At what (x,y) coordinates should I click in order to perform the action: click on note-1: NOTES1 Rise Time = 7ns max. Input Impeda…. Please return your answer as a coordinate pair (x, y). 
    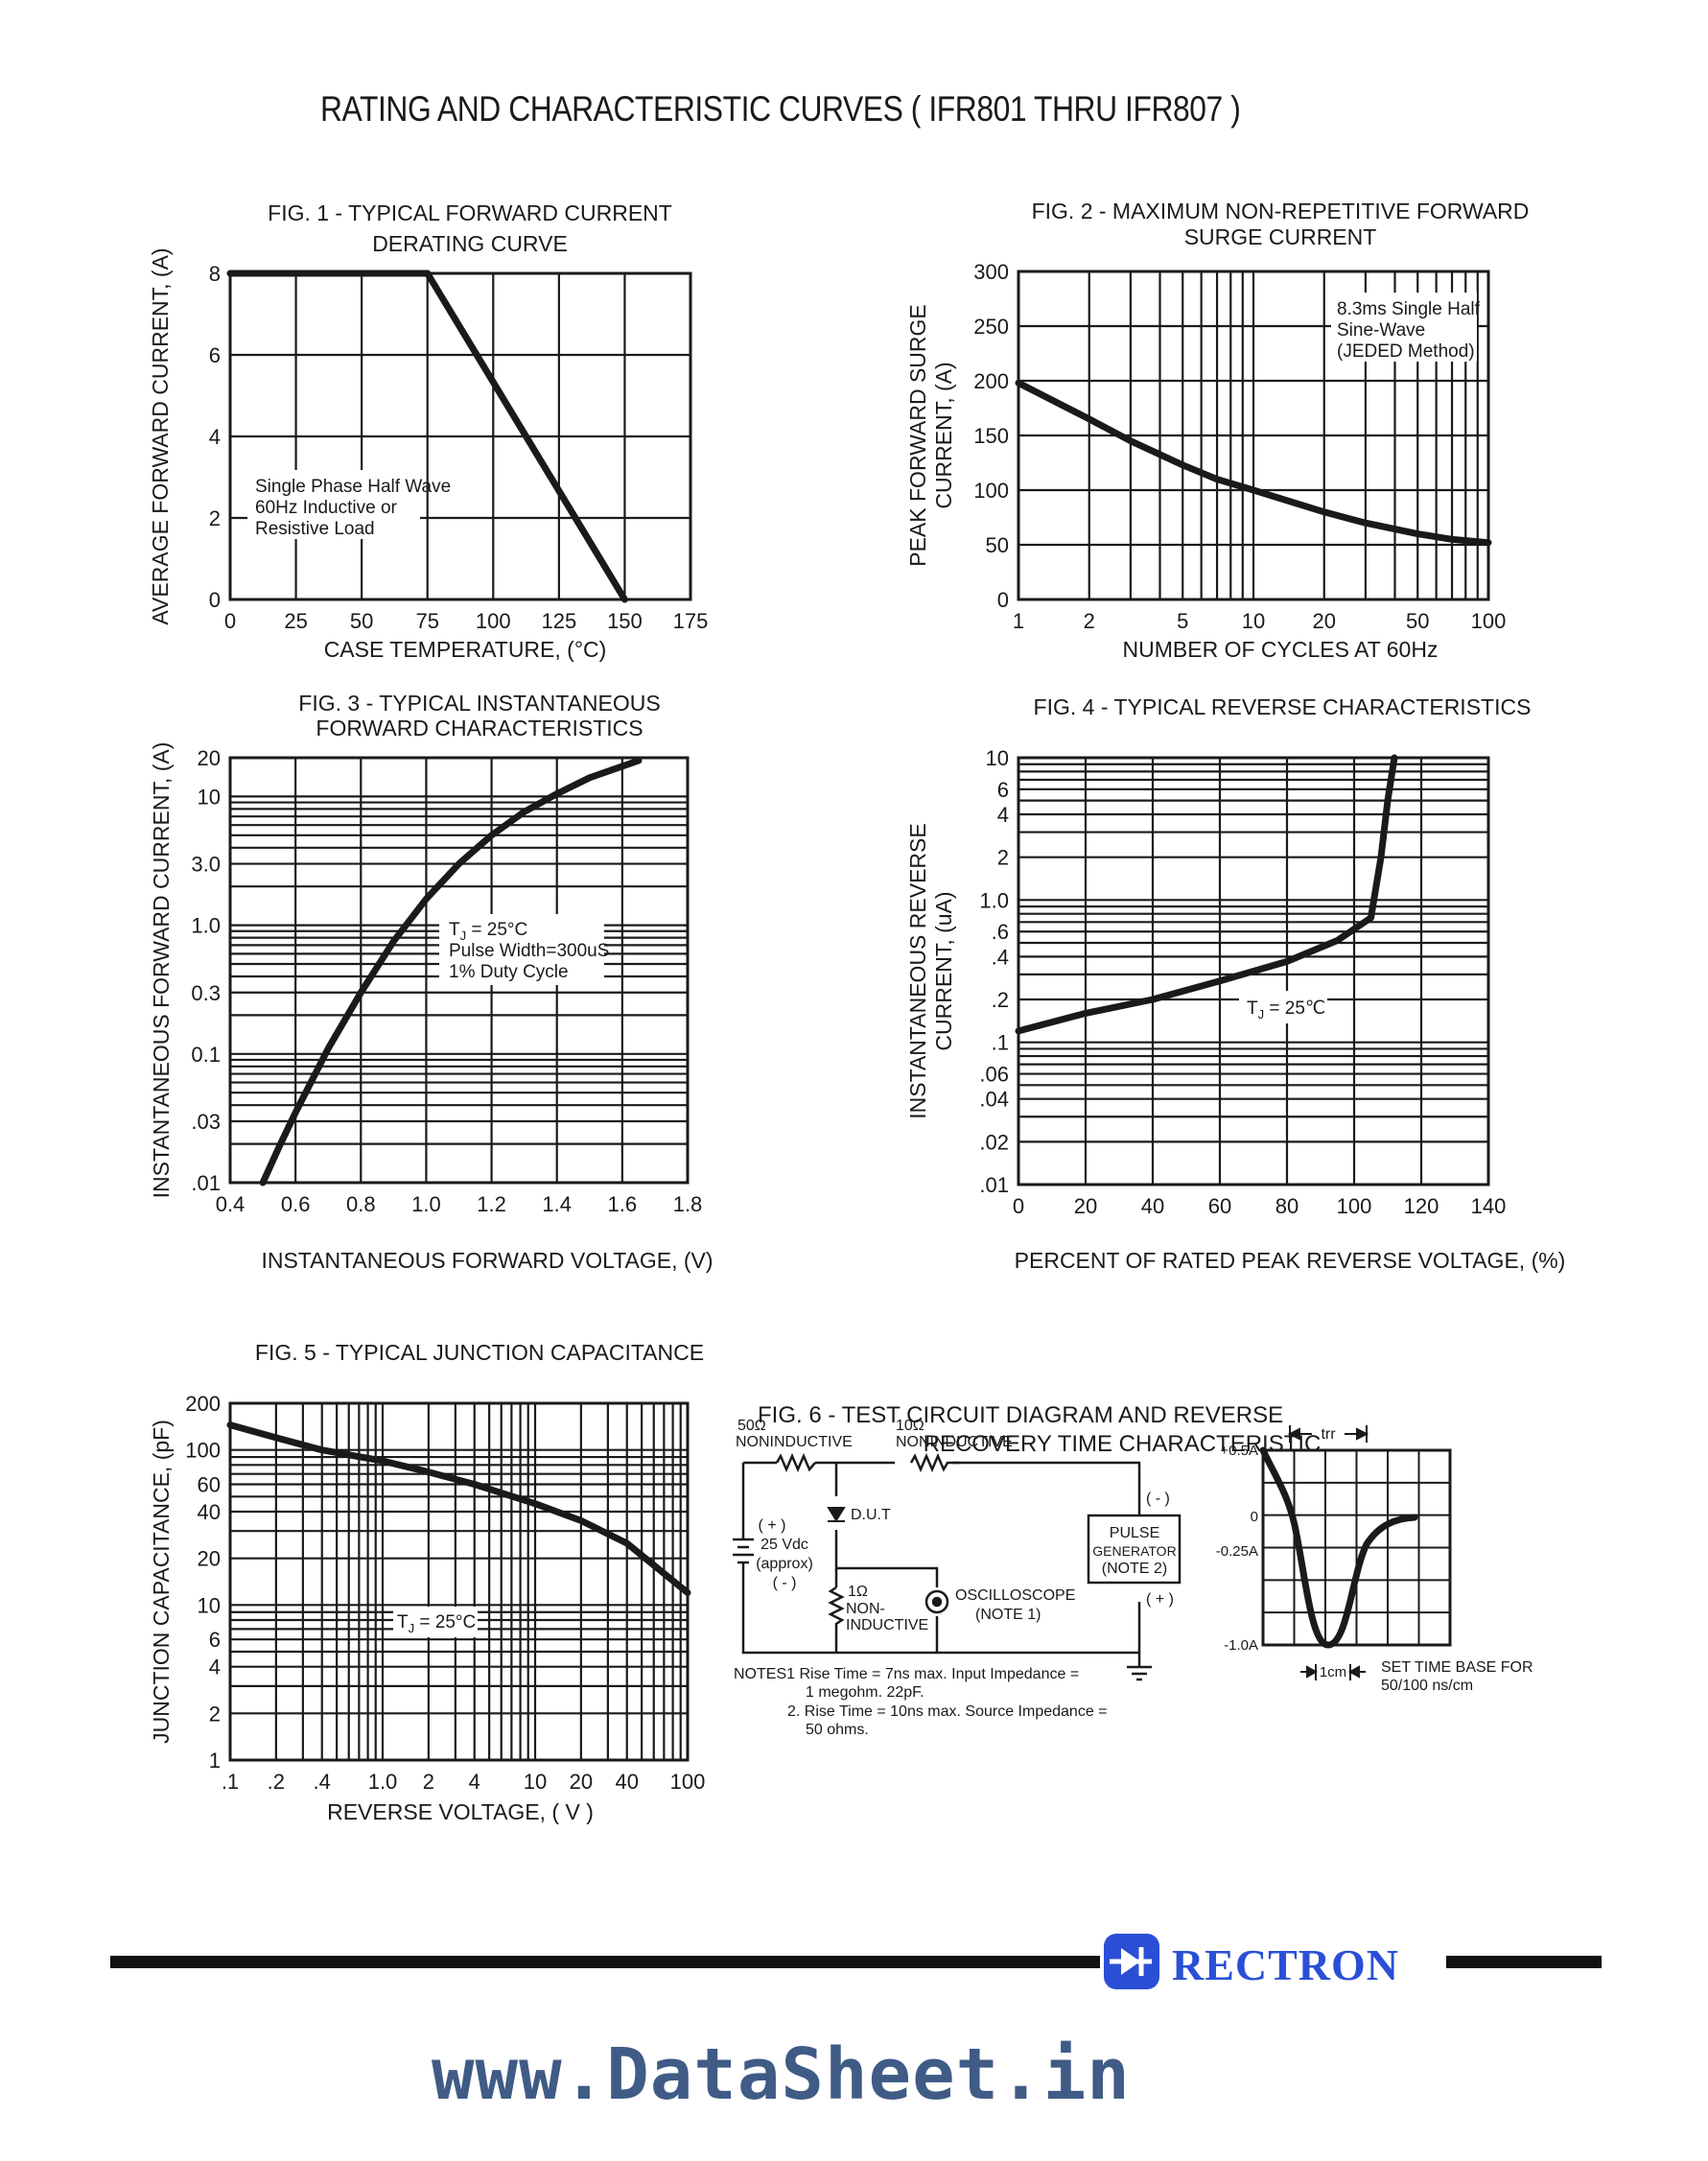
    Looking at the image, I should click on (907, 1674).